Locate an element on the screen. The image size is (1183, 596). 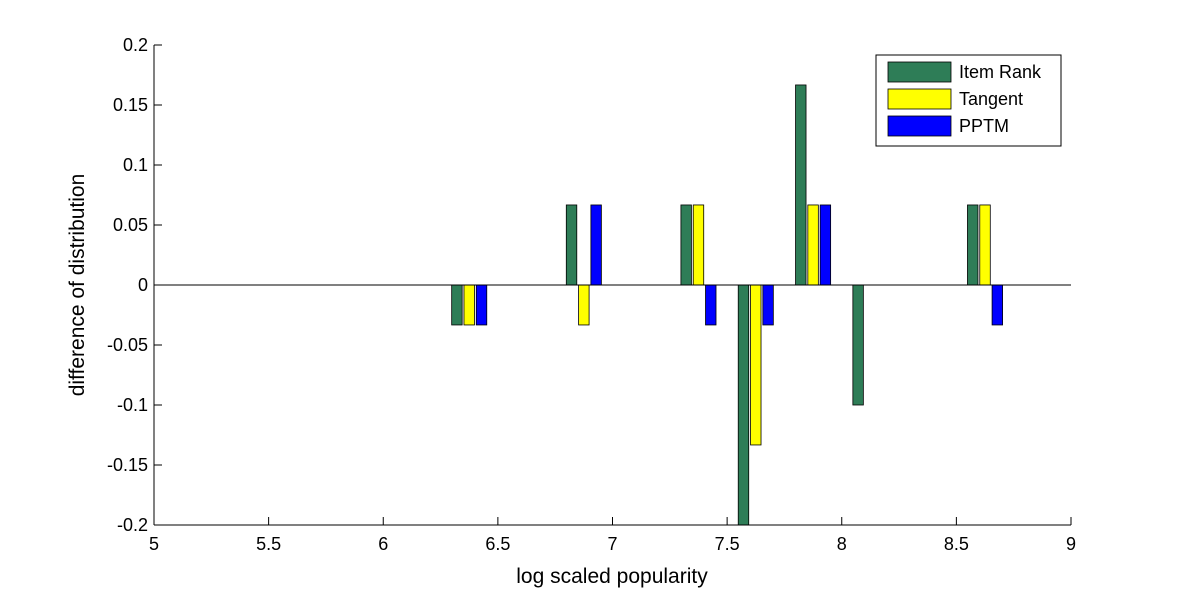
x-tick-label: 9 is located at coordinates (1071, 544).